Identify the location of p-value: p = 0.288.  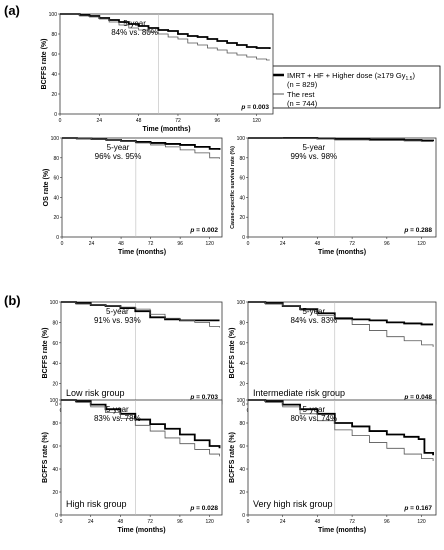
(417, 230).